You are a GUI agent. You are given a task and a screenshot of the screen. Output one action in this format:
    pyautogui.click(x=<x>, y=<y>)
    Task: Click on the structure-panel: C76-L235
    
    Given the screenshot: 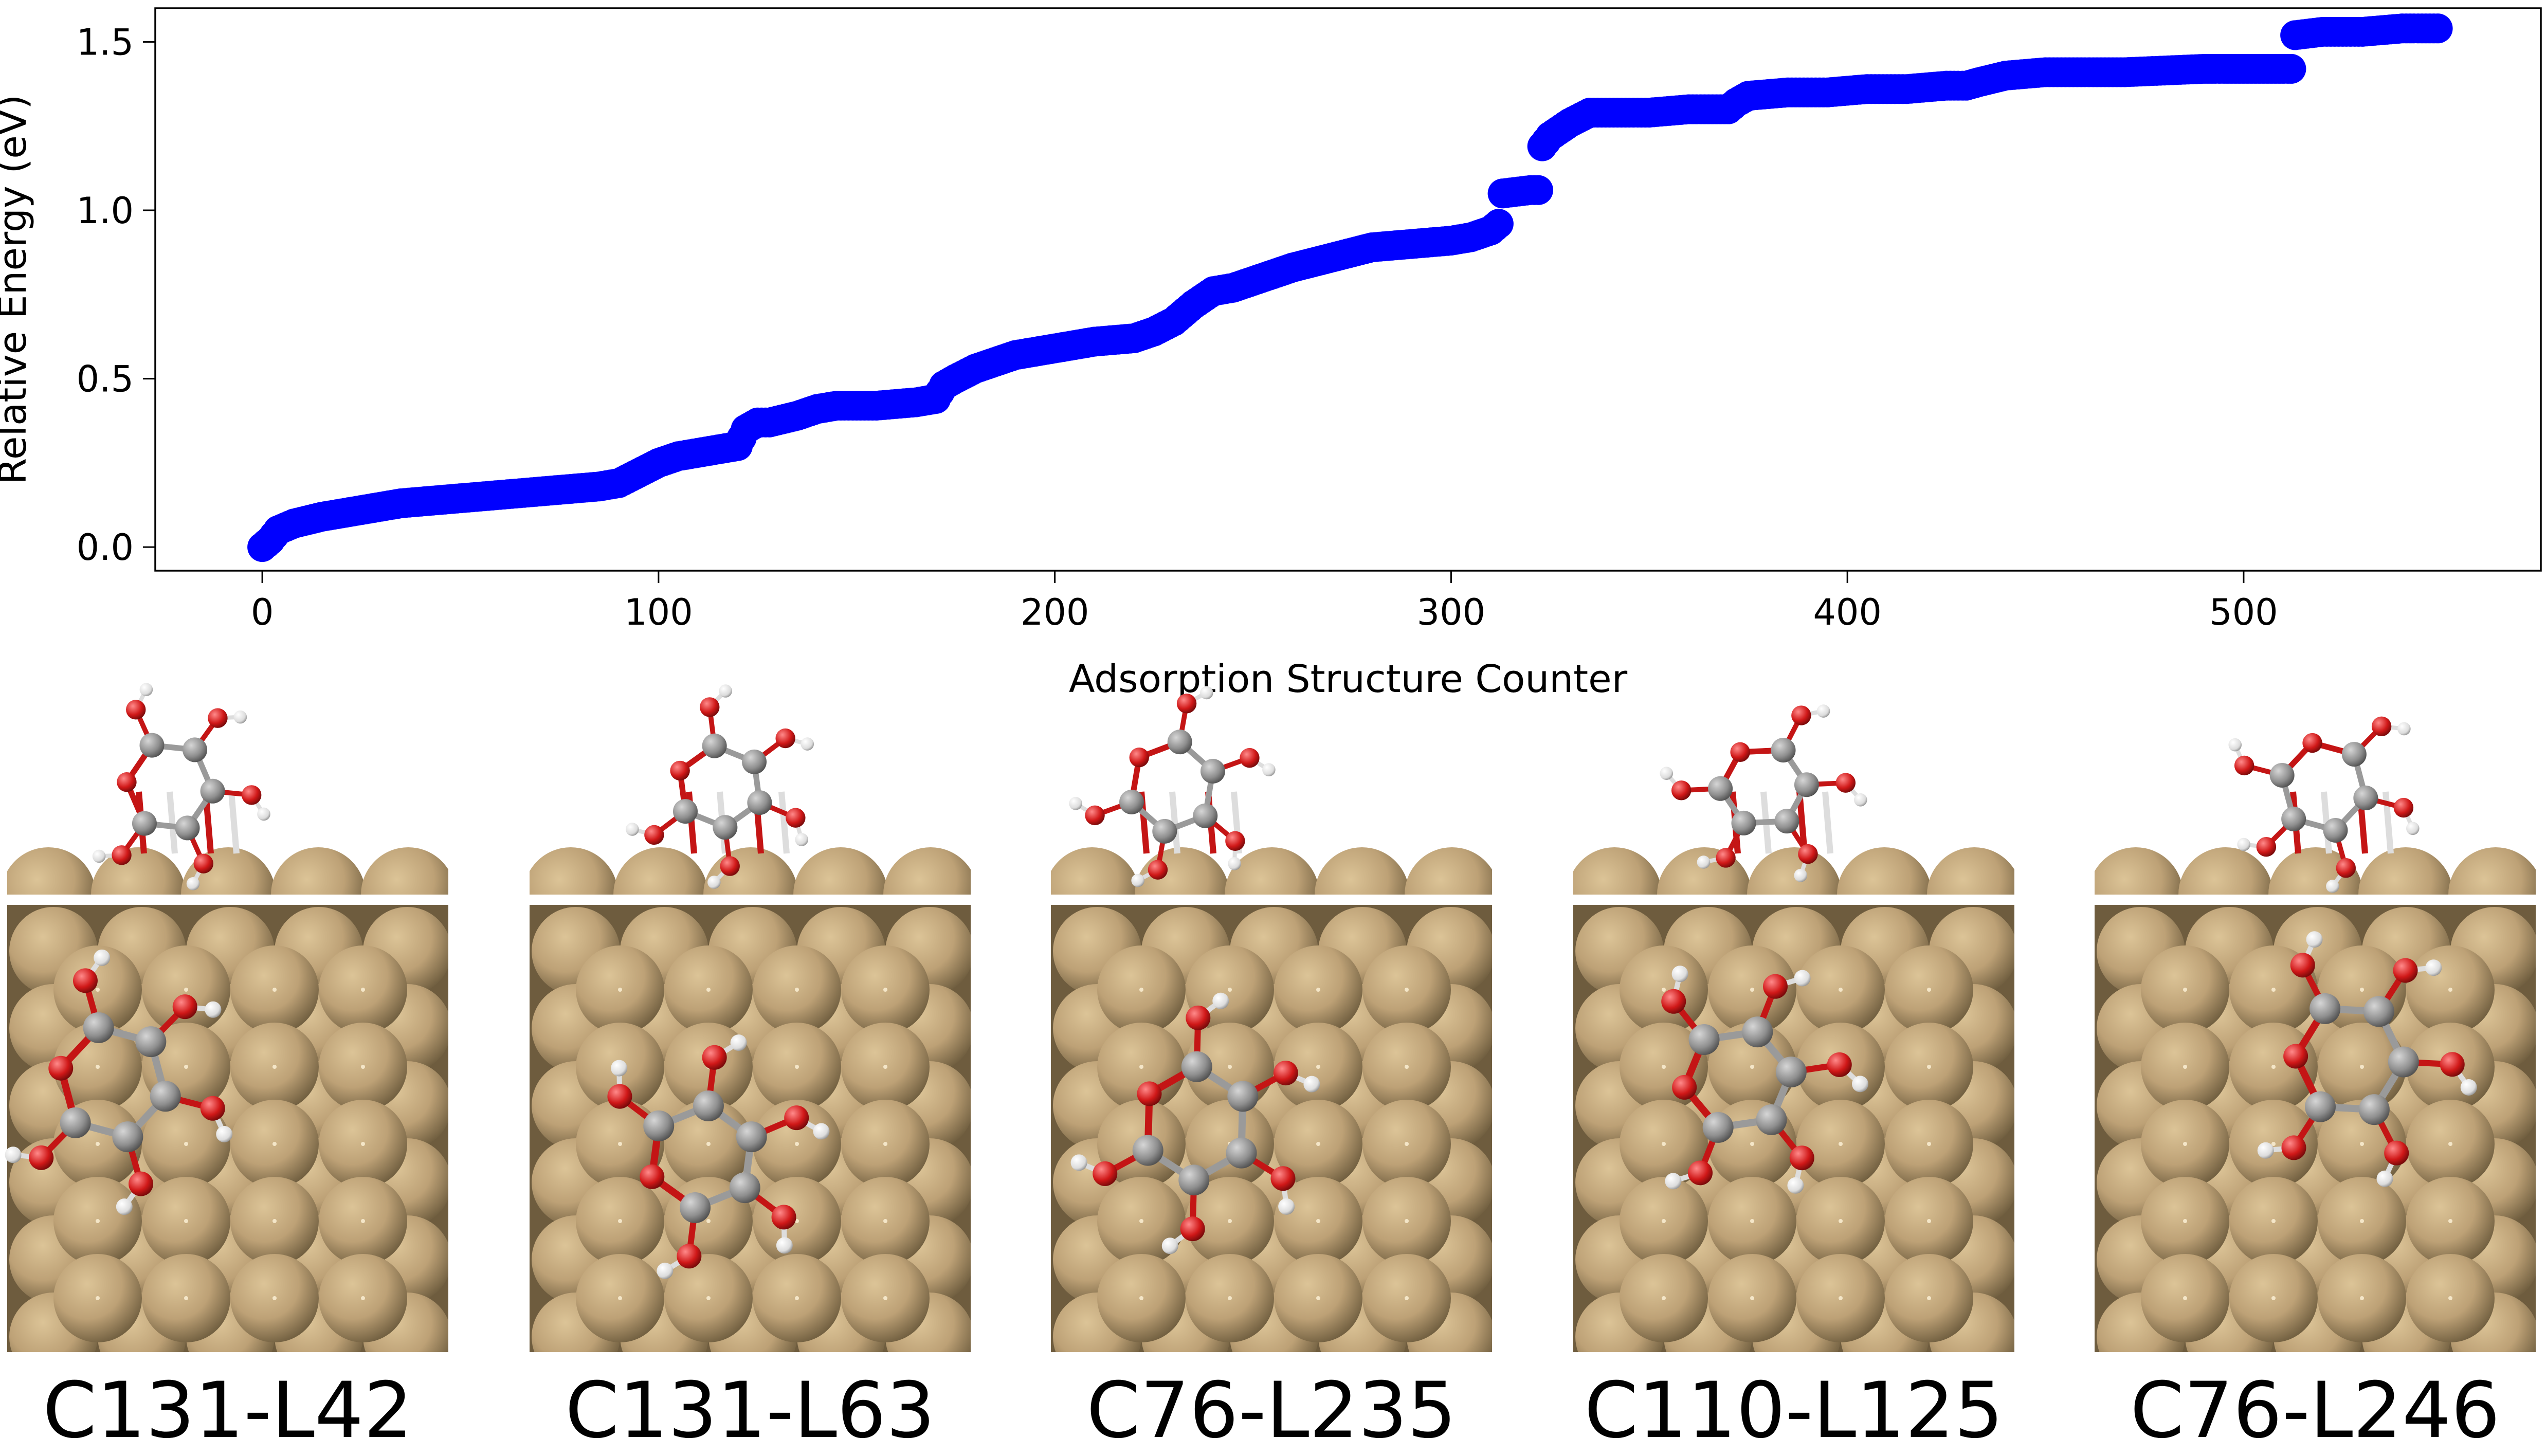 What is the action you would take?
    pyautogui.click(x=1271, y=1071)
    